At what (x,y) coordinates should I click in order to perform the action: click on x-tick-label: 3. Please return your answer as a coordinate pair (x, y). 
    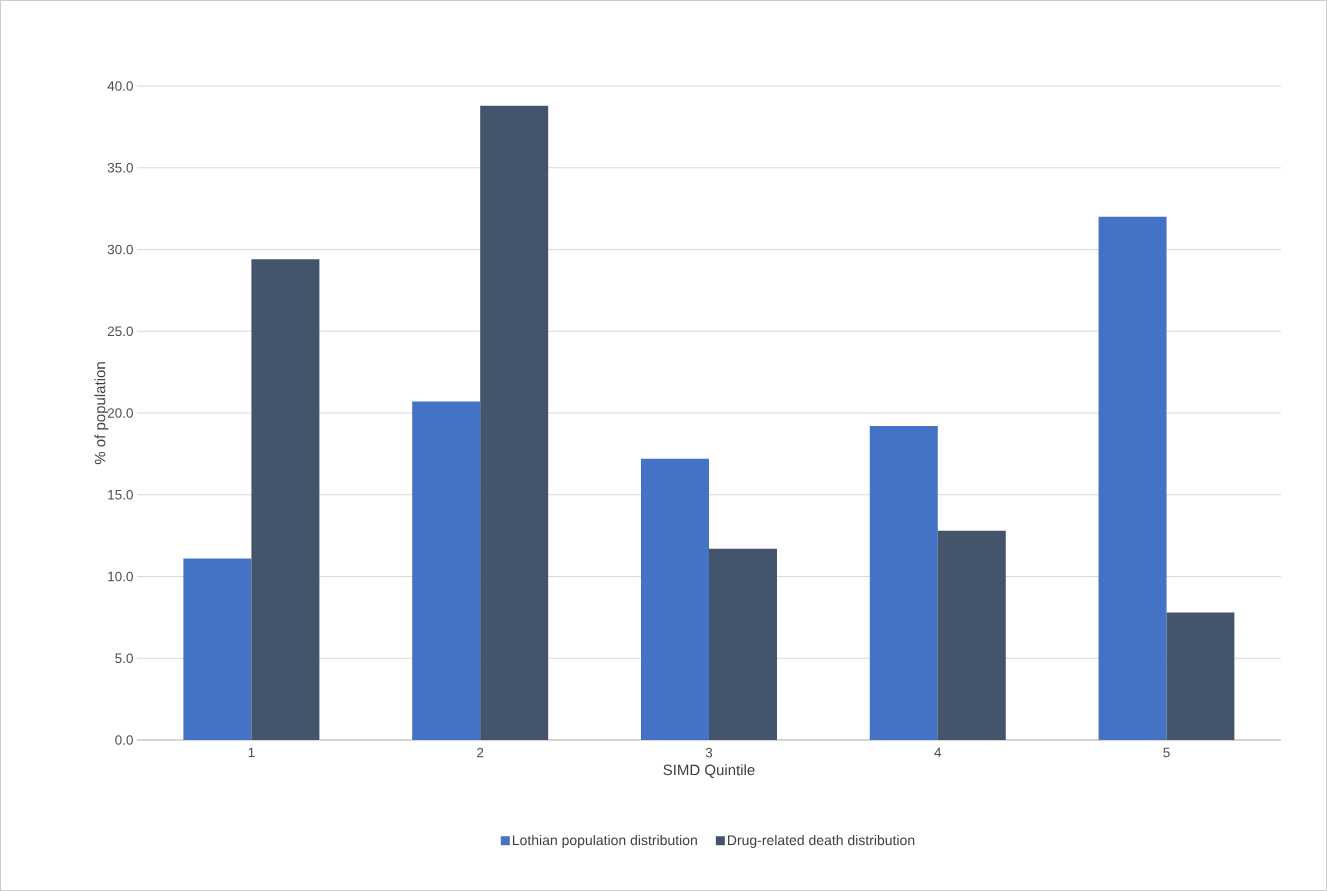
    Looking at the image, I should click on (709, 752).